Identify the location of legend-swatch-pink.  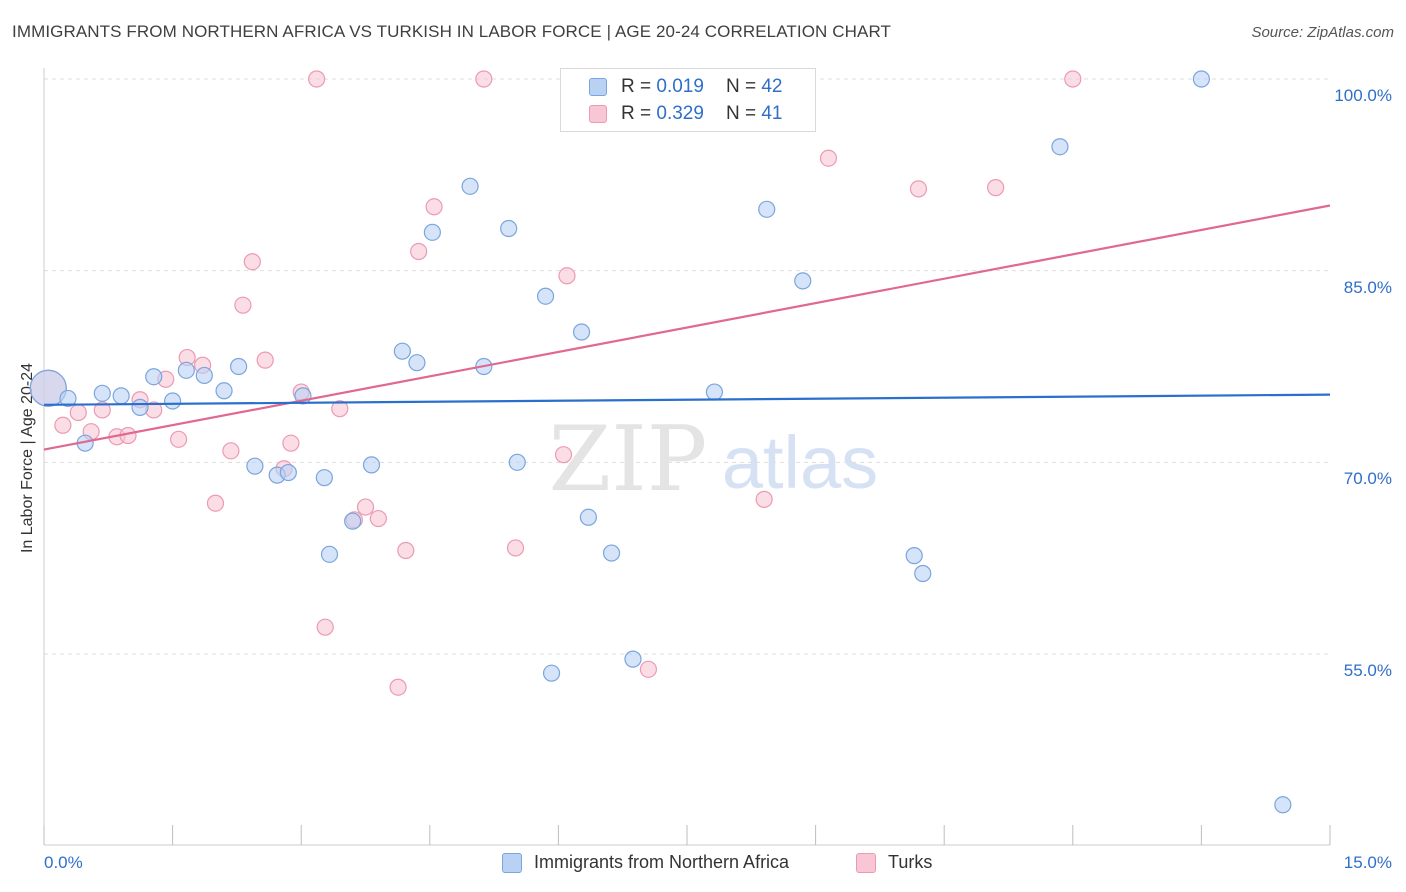
(598, 114).